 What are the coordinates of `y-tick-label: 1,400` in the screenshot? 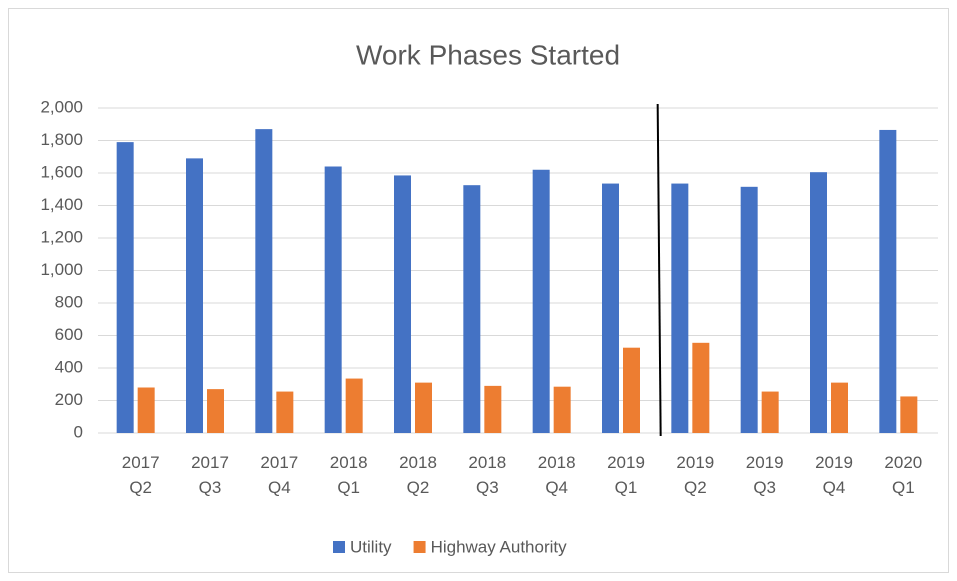 It's located at (61, 204).